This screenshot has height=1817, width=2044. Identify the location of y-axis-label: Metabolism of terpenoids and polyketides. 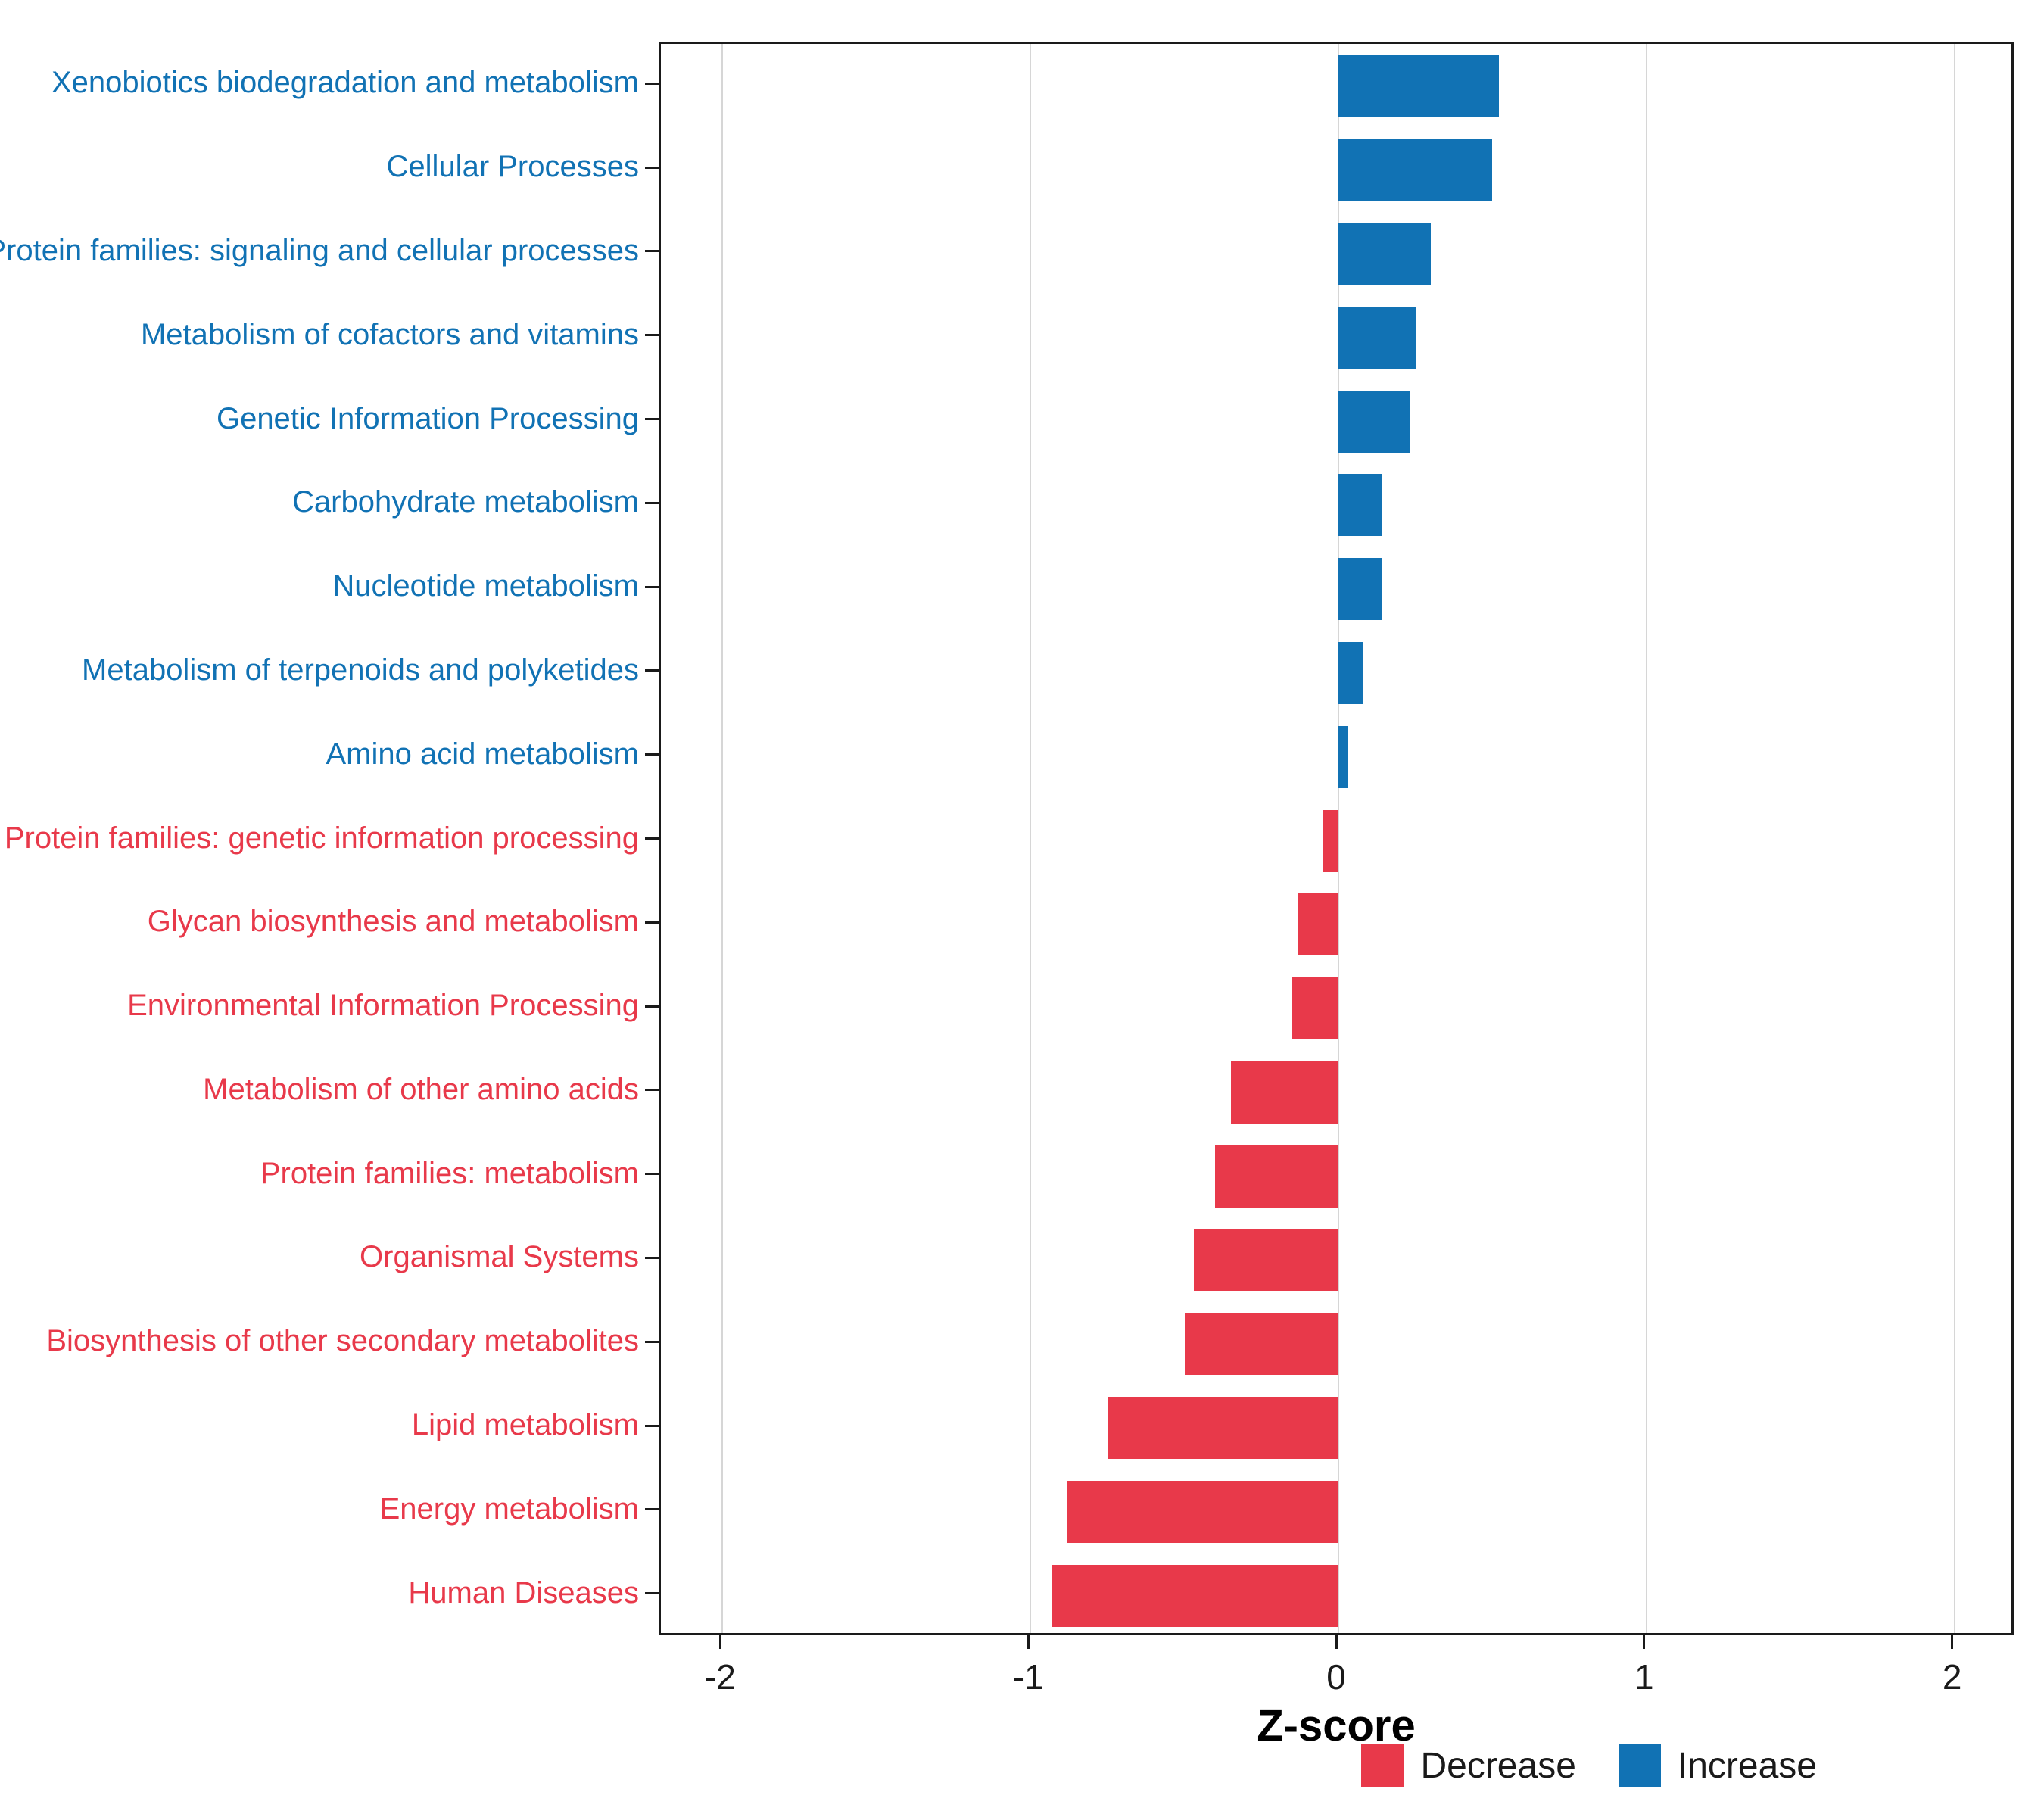
(360, 670).